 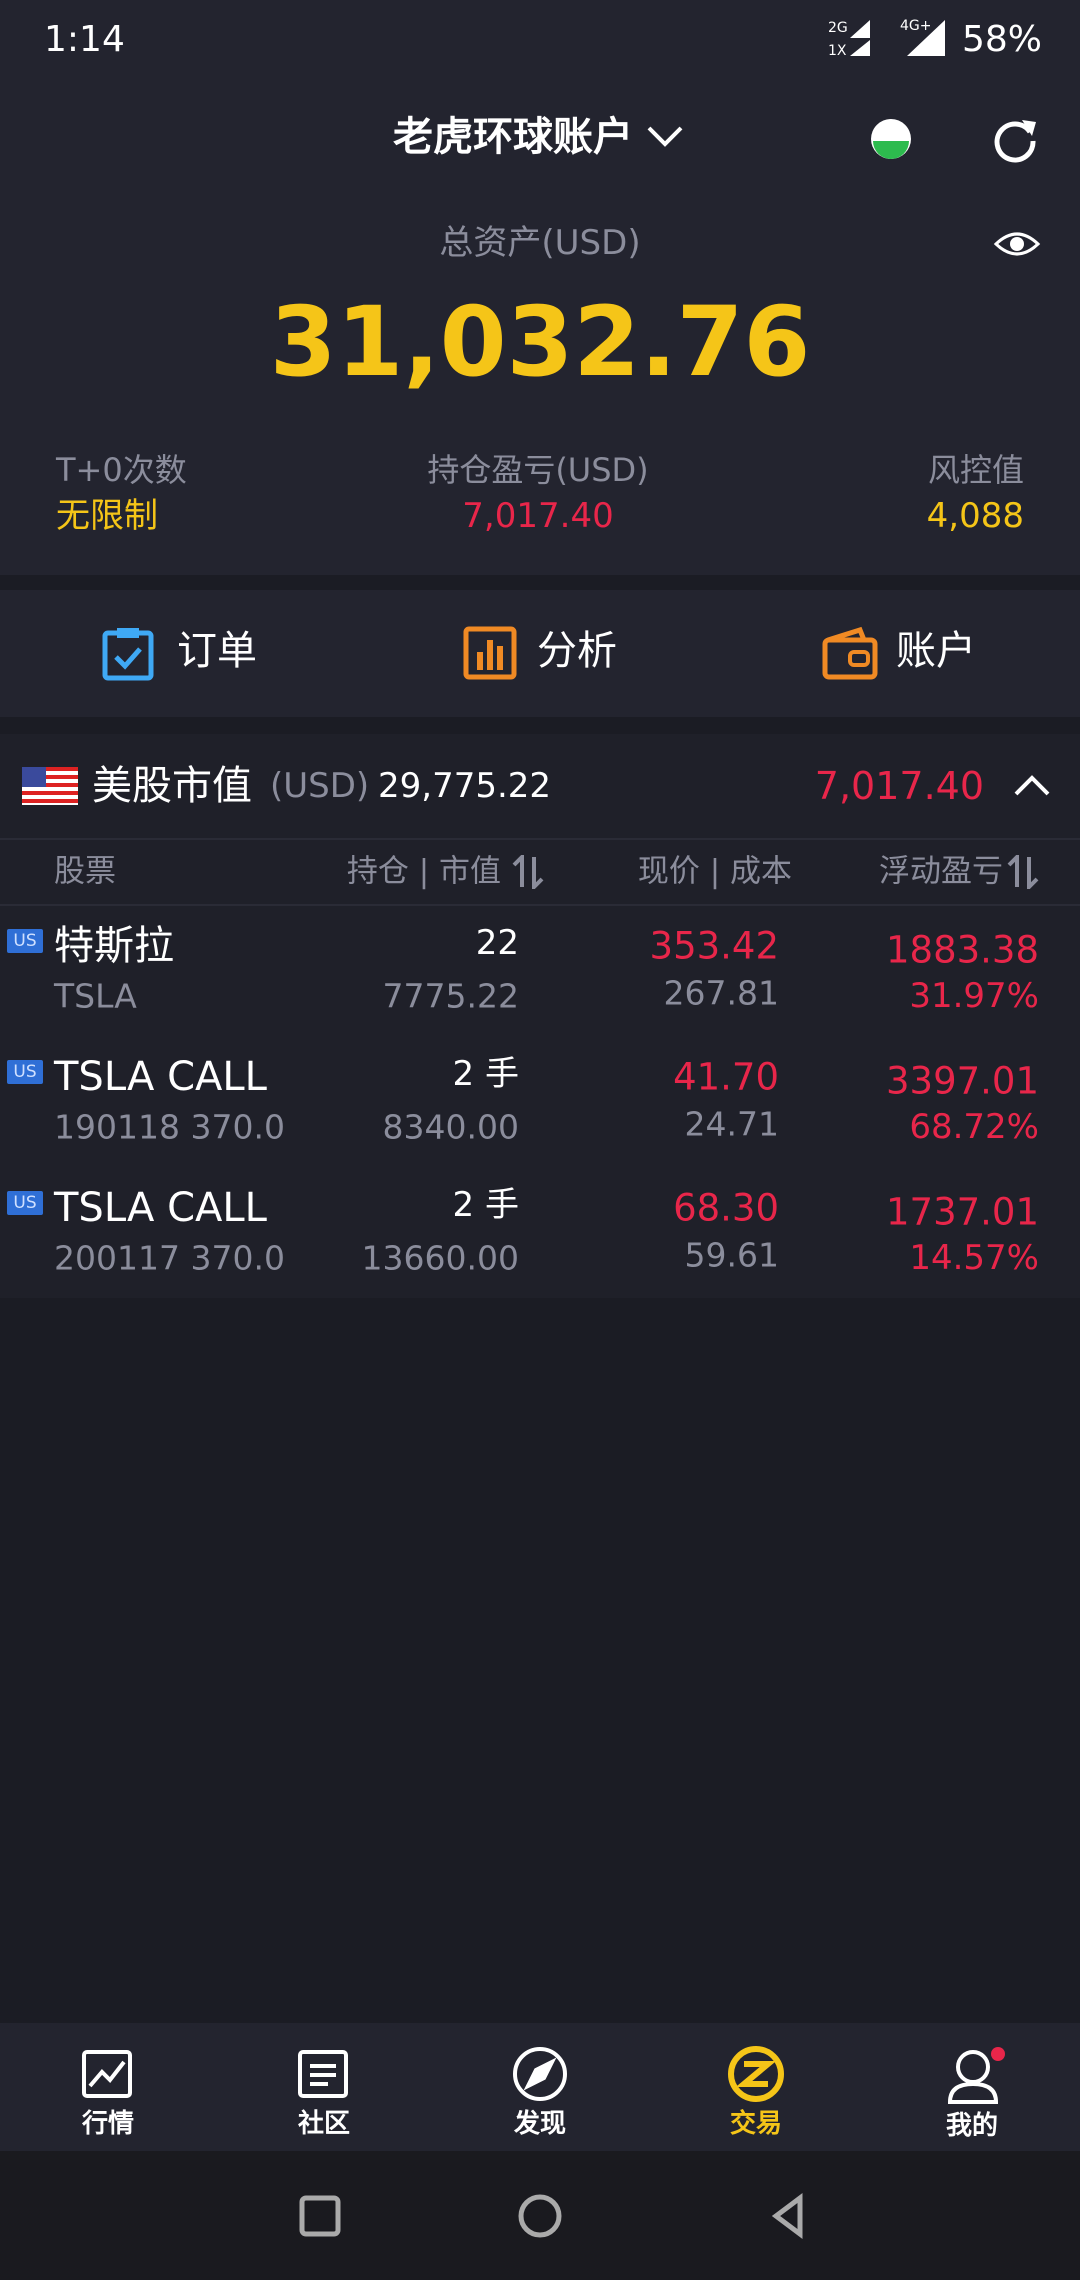 What do you see at coordinates (916, 26) in the screenshot?
I see `net-label: 4G+` at bounding box center [916, 26].